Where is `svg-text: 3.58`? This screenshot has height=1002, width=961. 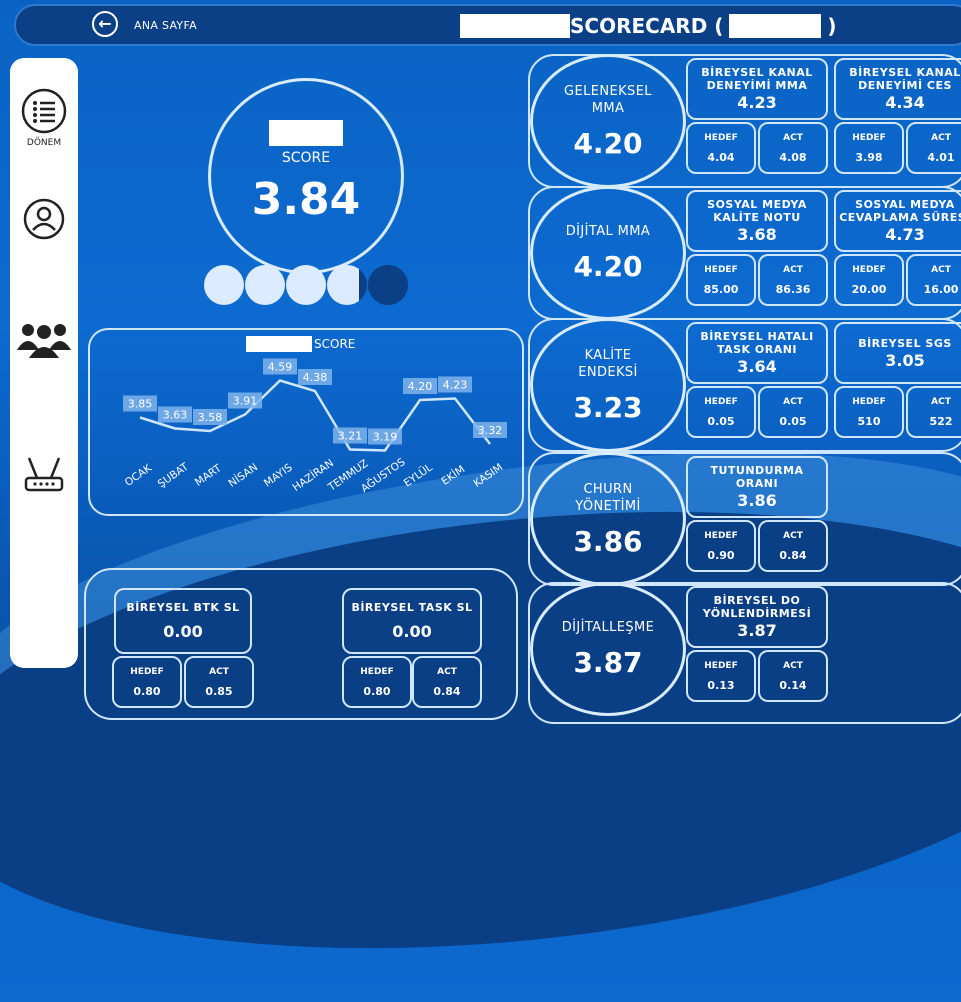
svg-text: 3.58 is located at coordinates (210, 417).